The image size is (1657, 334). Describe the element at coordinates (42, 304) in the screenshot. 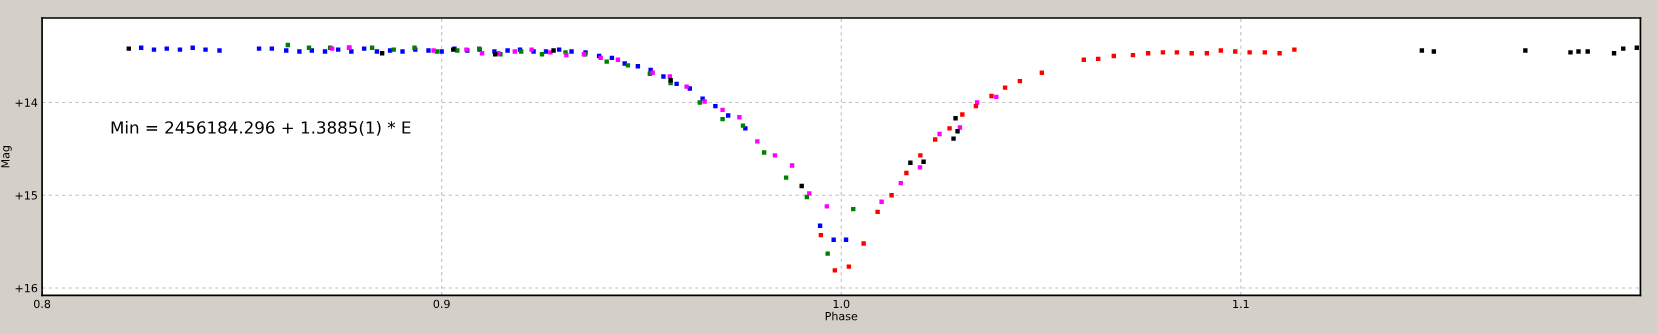

I see `x-tick-label: 0.8` at that location.